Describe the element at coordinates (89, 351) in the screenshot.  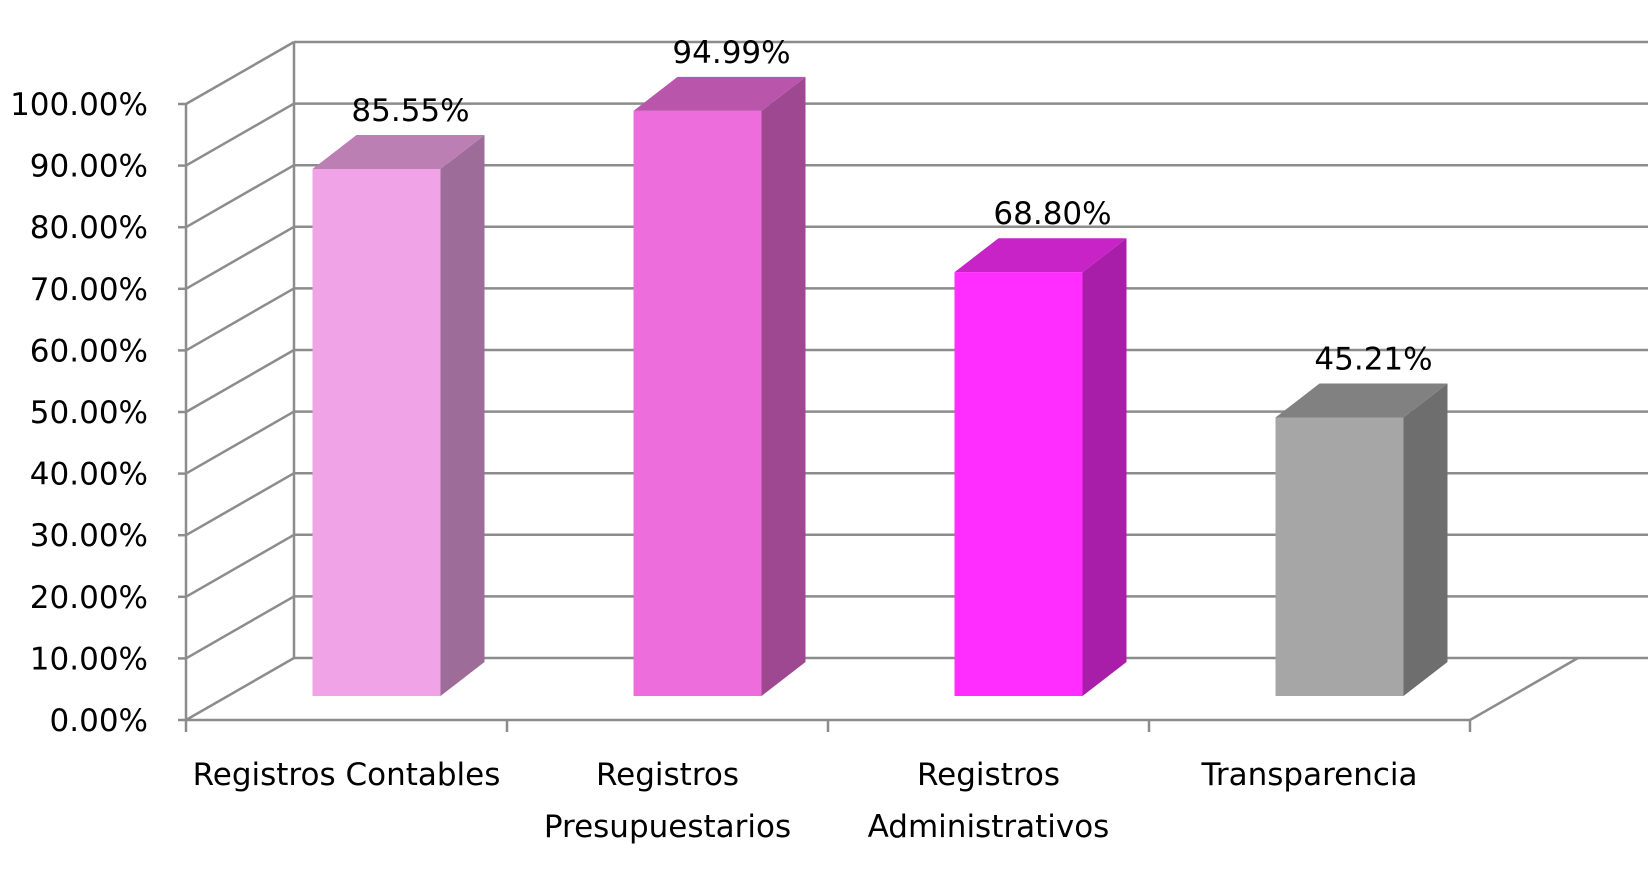
I see `y-tick-label: 60.00%` at that location.